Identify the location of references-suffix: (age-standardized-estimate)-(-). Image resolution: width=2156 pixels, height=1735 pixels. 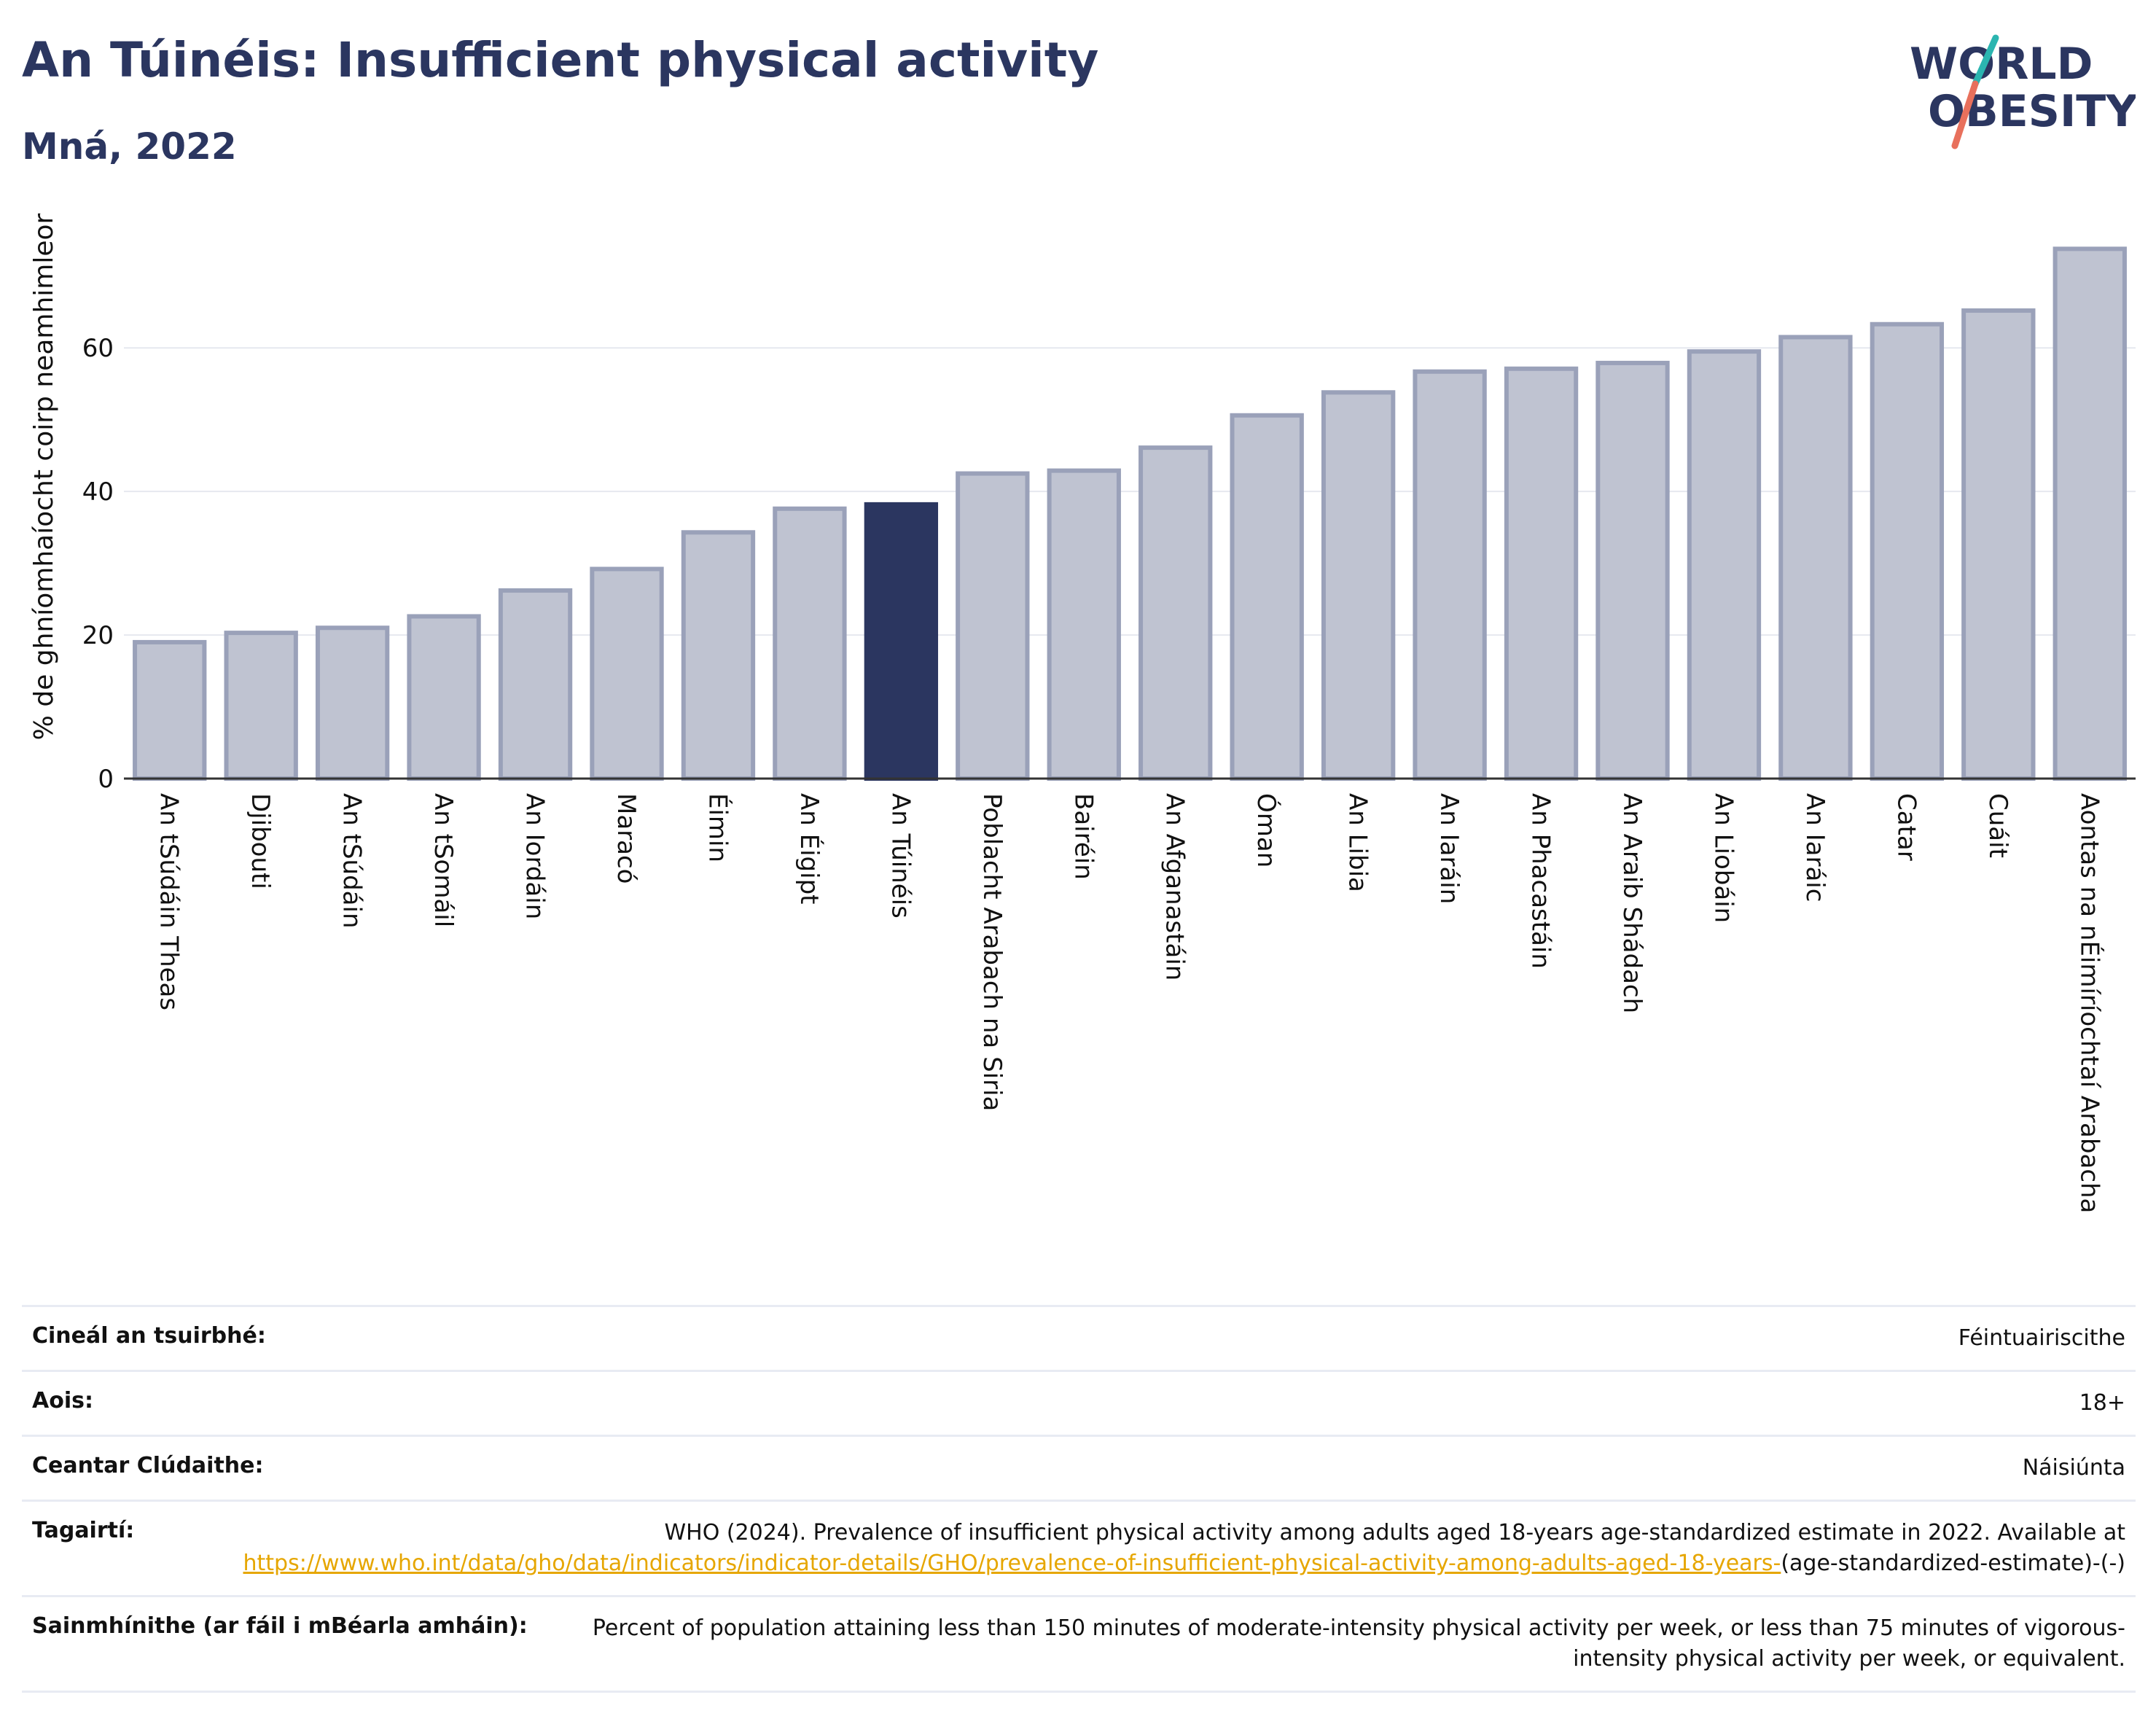
(1953, 1564).